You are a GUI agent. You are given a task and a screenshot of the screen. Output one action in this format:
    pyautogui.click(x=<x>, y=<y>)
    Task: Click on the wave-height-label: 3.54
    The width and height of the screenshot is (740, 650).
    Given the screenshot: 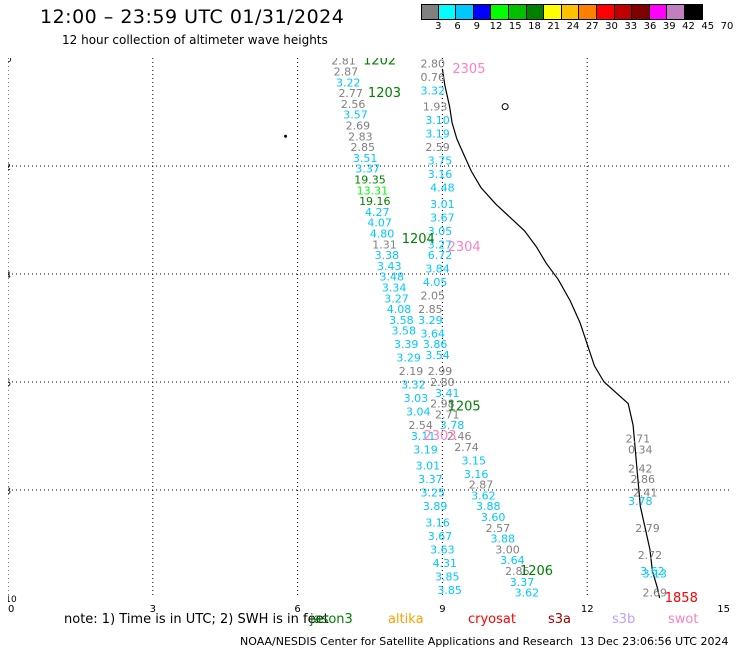 What is the action you would take?
    pyautogui.click(x=437, y=355)
    